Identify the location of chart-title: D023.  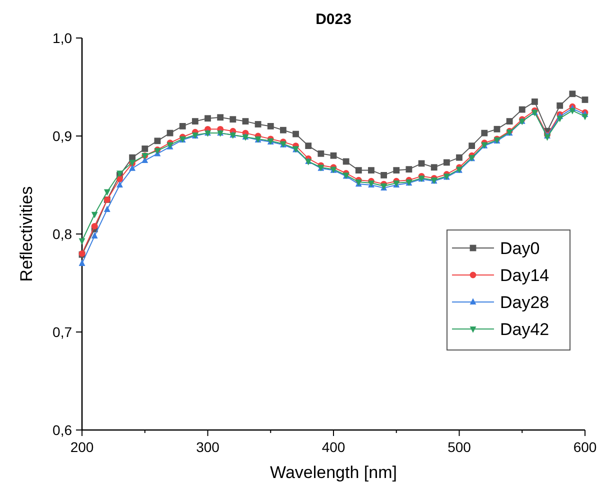
(334, 19).